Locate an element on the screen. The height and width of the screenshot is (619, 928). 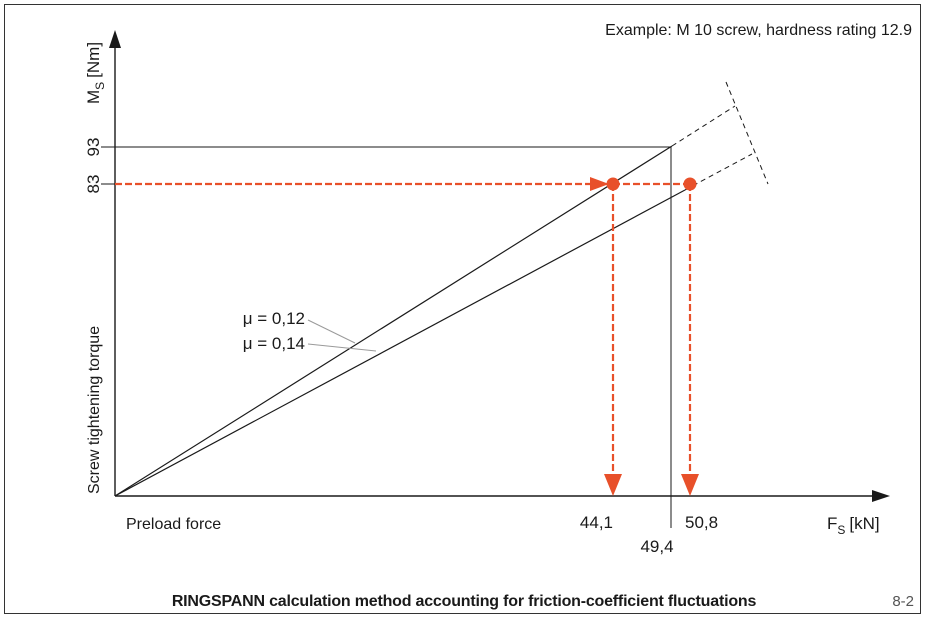
curve-label-mu-0-14: μ = 0,14 is located at coordinates (274, 343).